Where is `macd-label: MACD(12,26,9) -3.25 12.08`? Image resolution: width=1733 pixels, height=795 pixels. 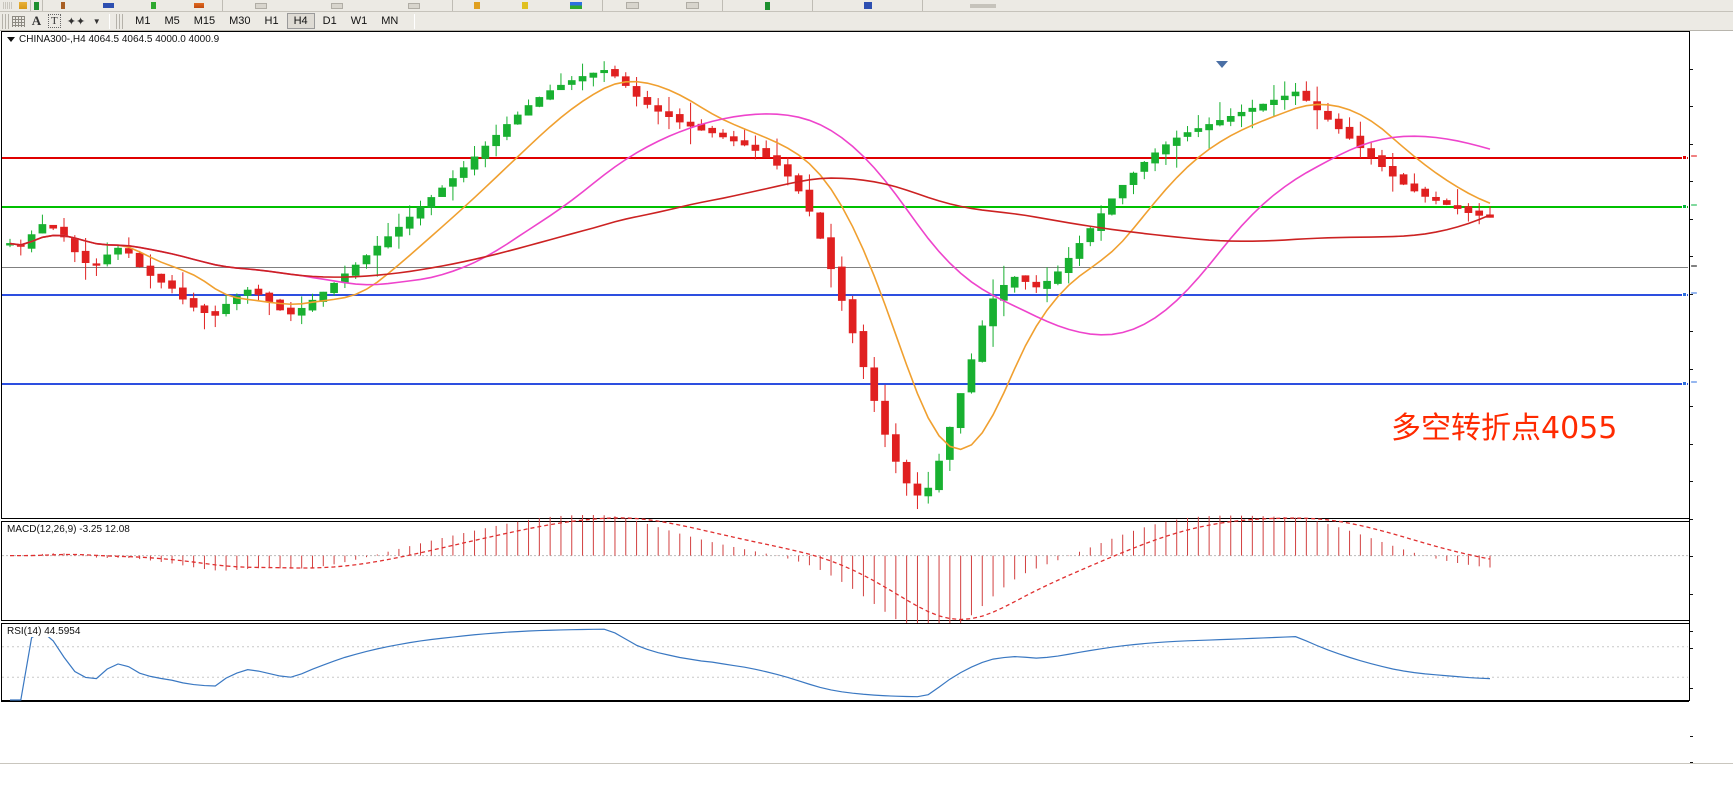 macd-label: MACD(12,26,9) -3.25 12.08 is located at coordinates (68, 529).